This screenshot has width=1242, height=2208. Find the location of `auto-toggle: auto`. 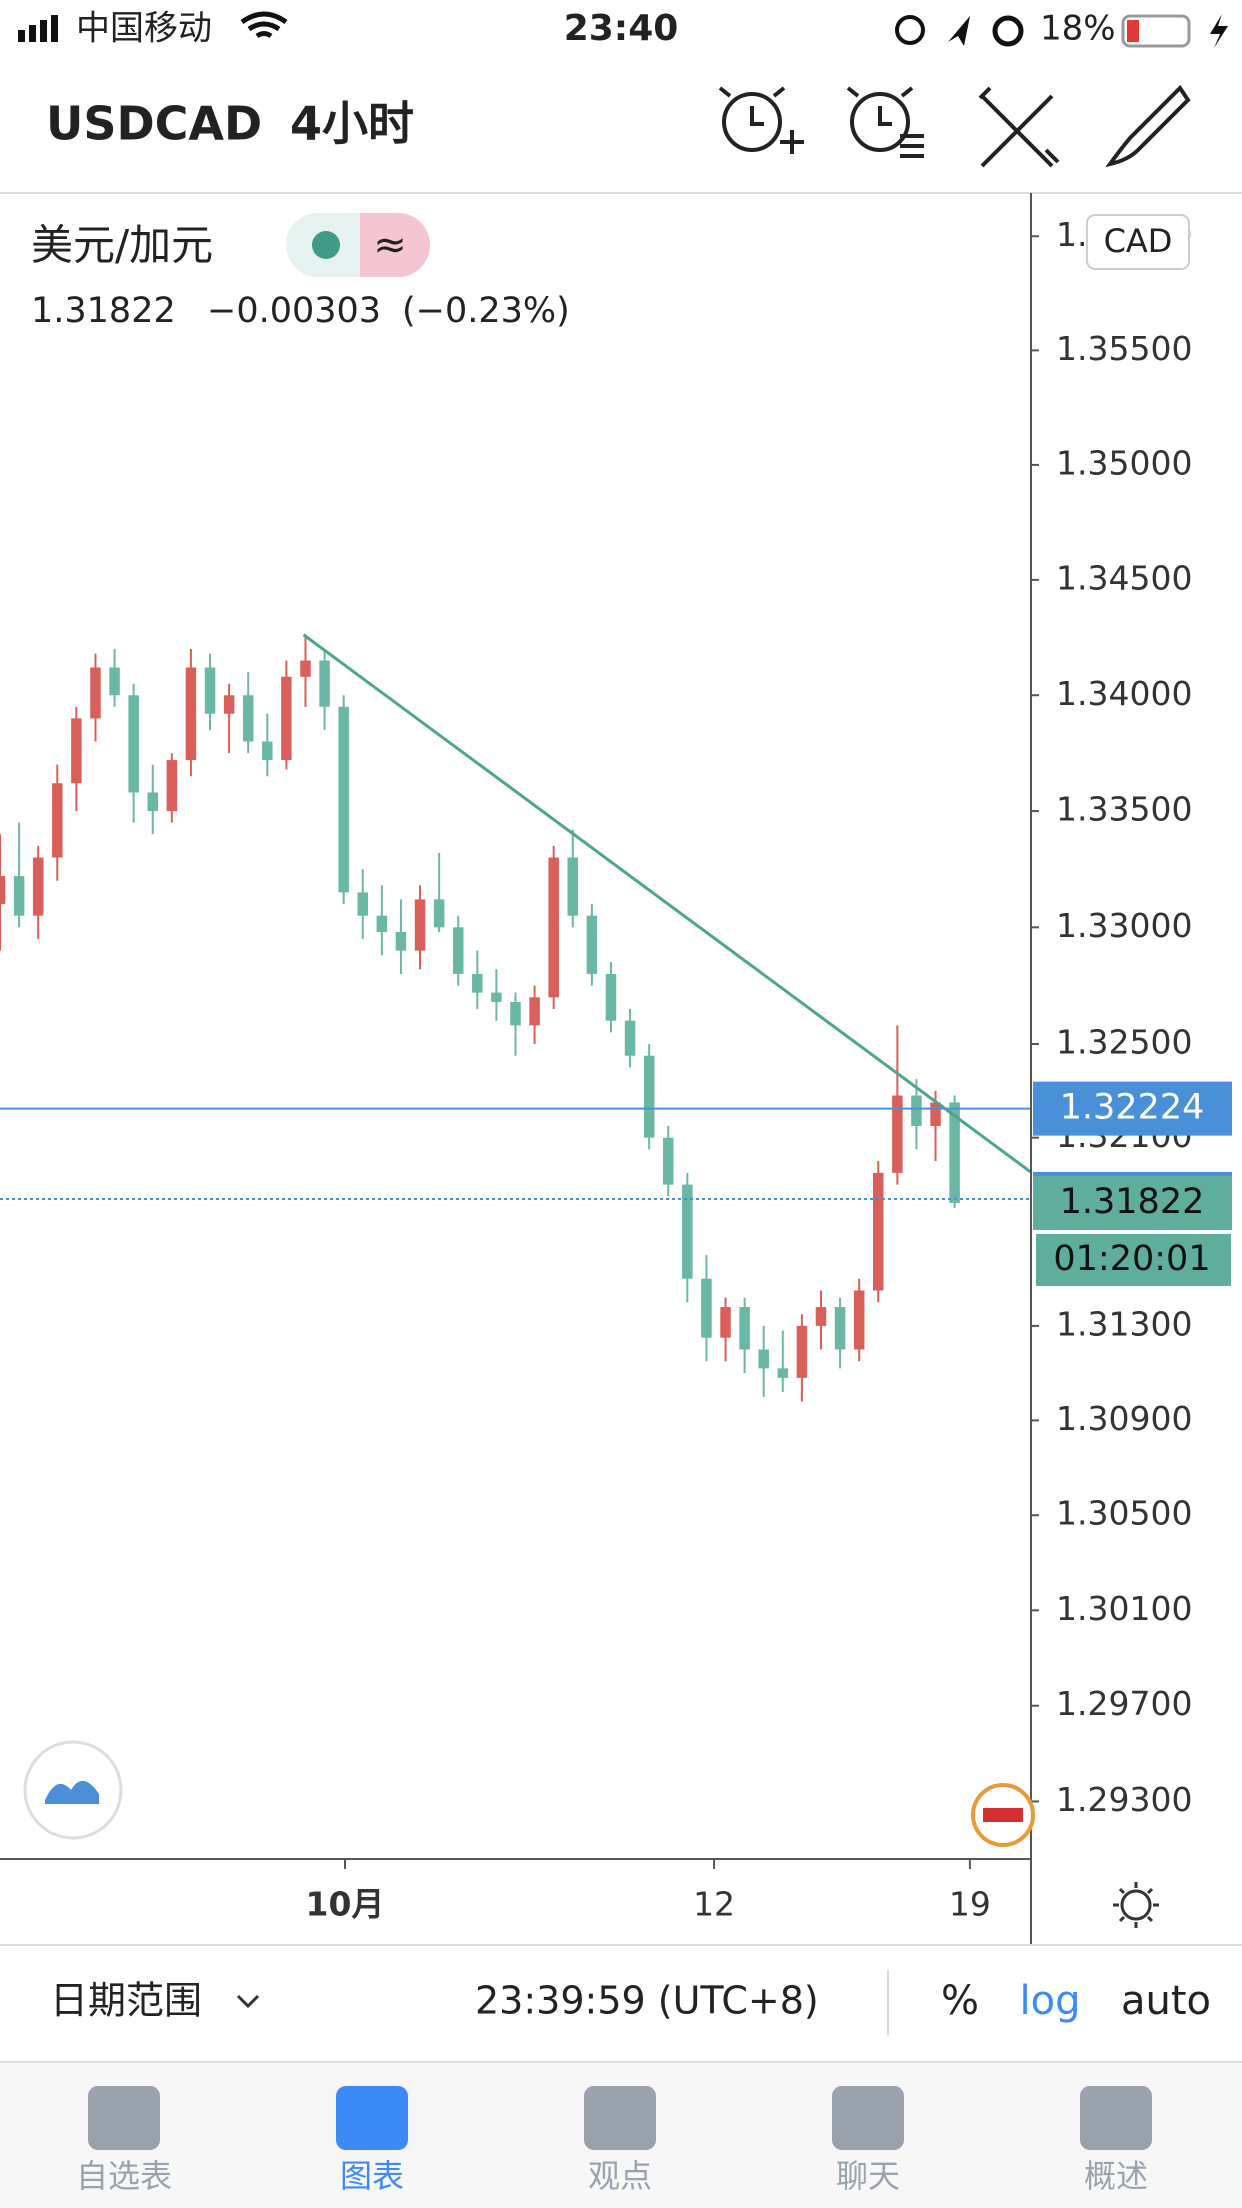

auto-toggle: auto is located at coordinates (1166, 2001).